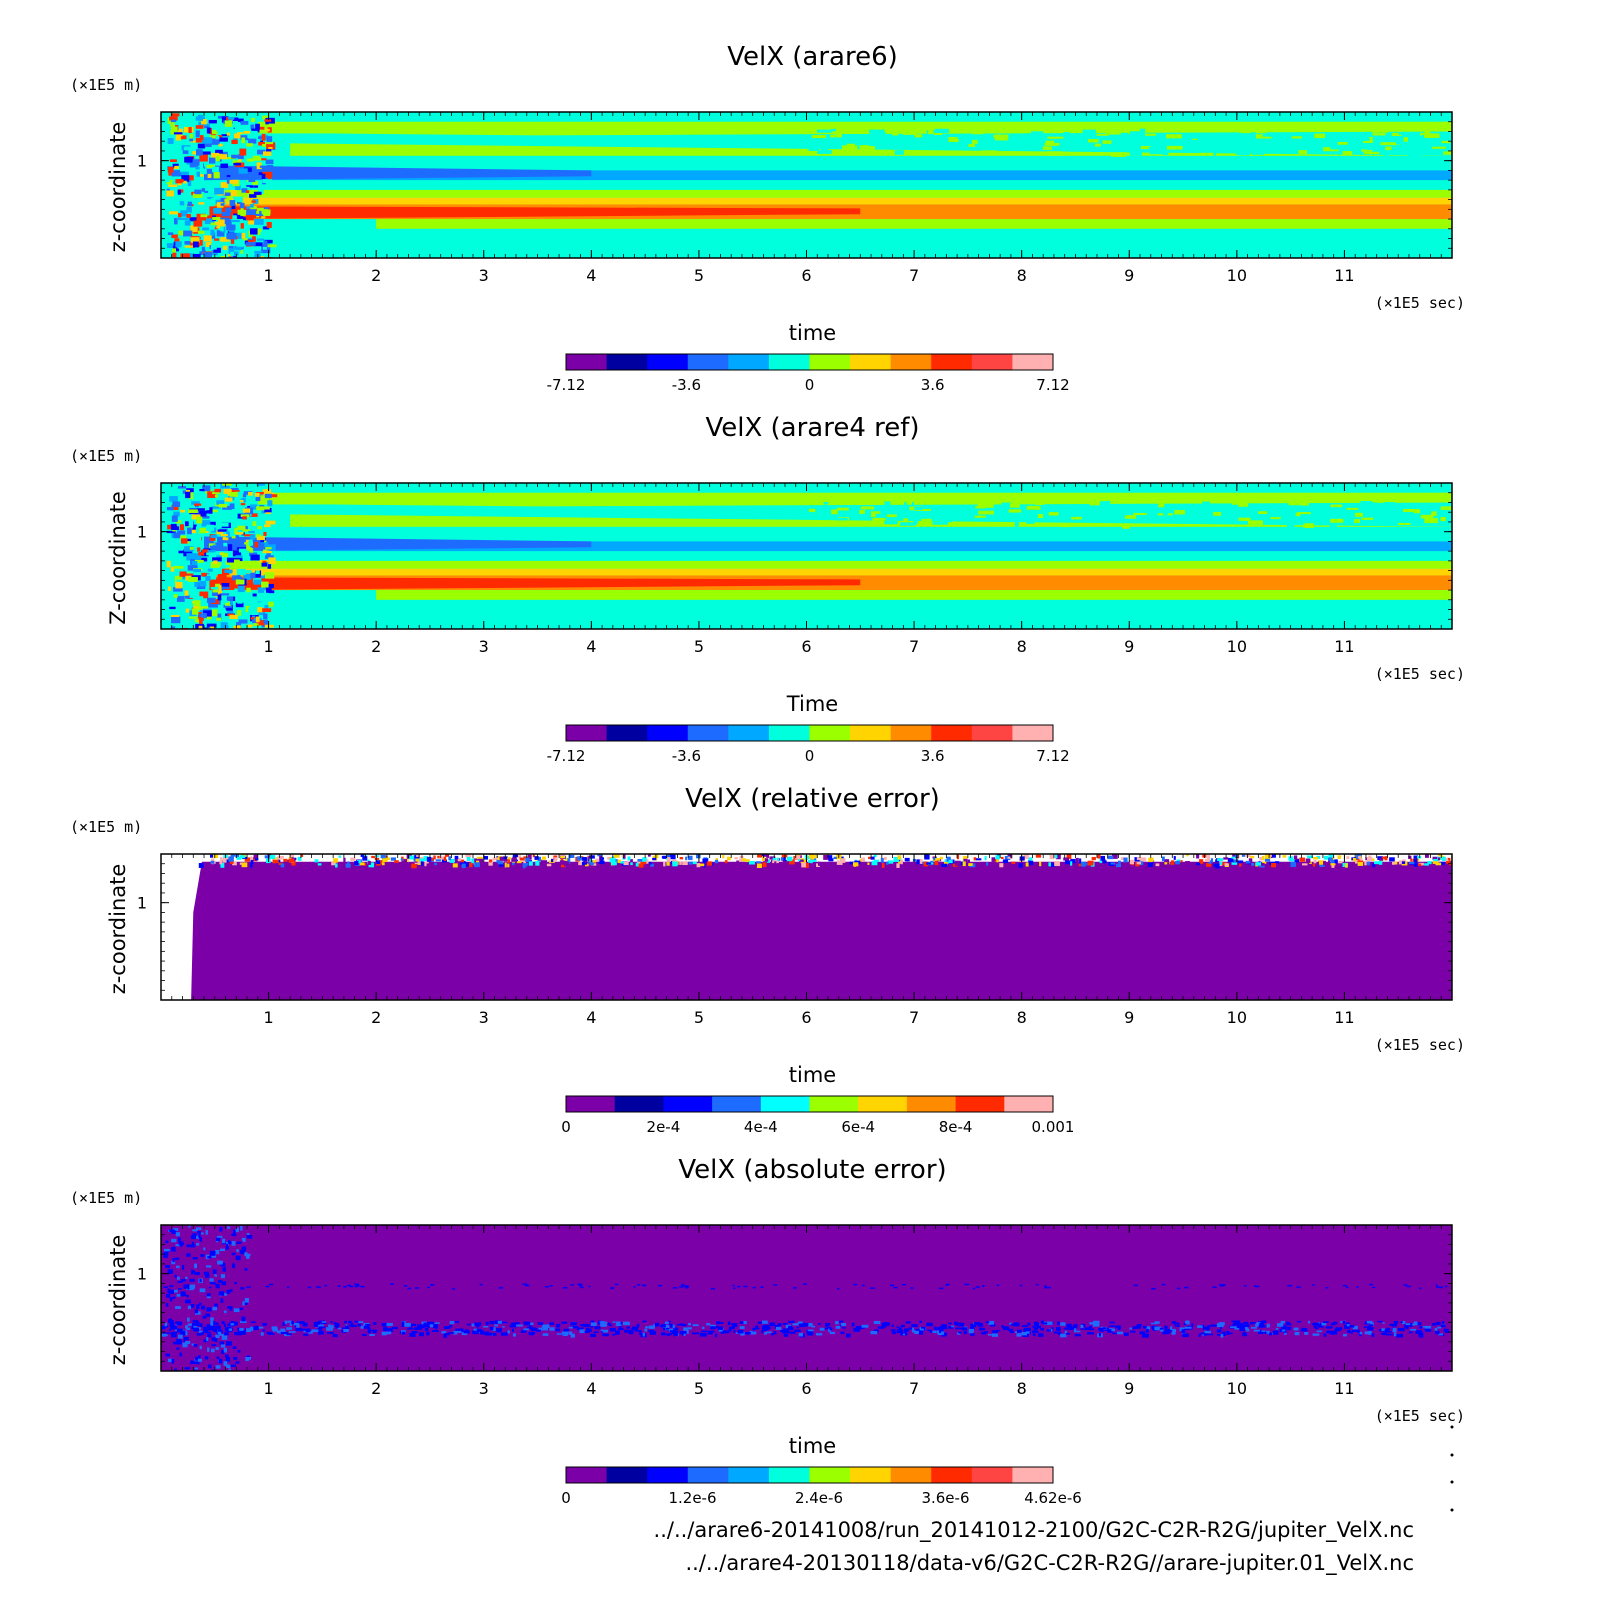 The image size is (1604, 1604). I want to click on x-tick-label: 1, so click(268, 275).